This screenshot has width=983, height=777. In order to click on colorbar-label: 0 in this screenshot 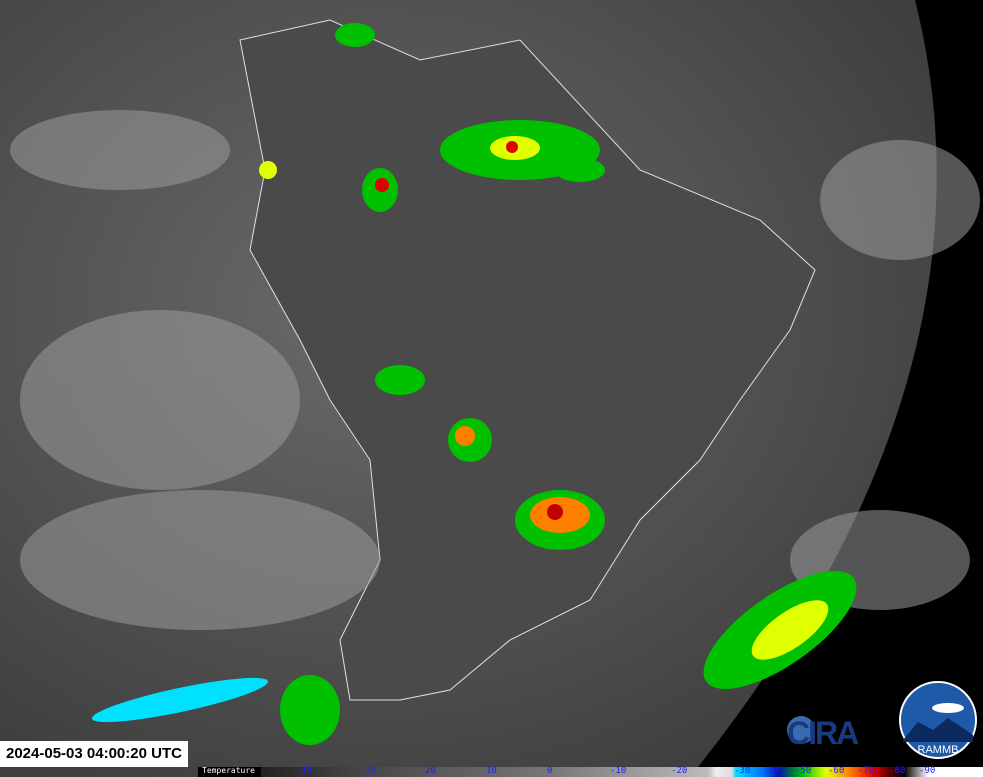, I will do `click(550, 771)`.